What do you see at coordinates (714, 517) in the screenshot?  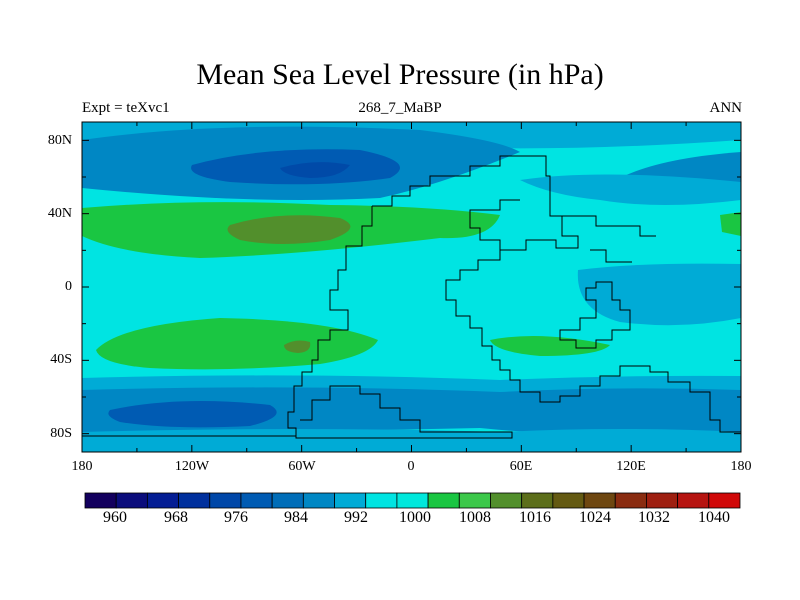 I see `colorbar-label-1040: 1040` at bounding box center [714, 517].